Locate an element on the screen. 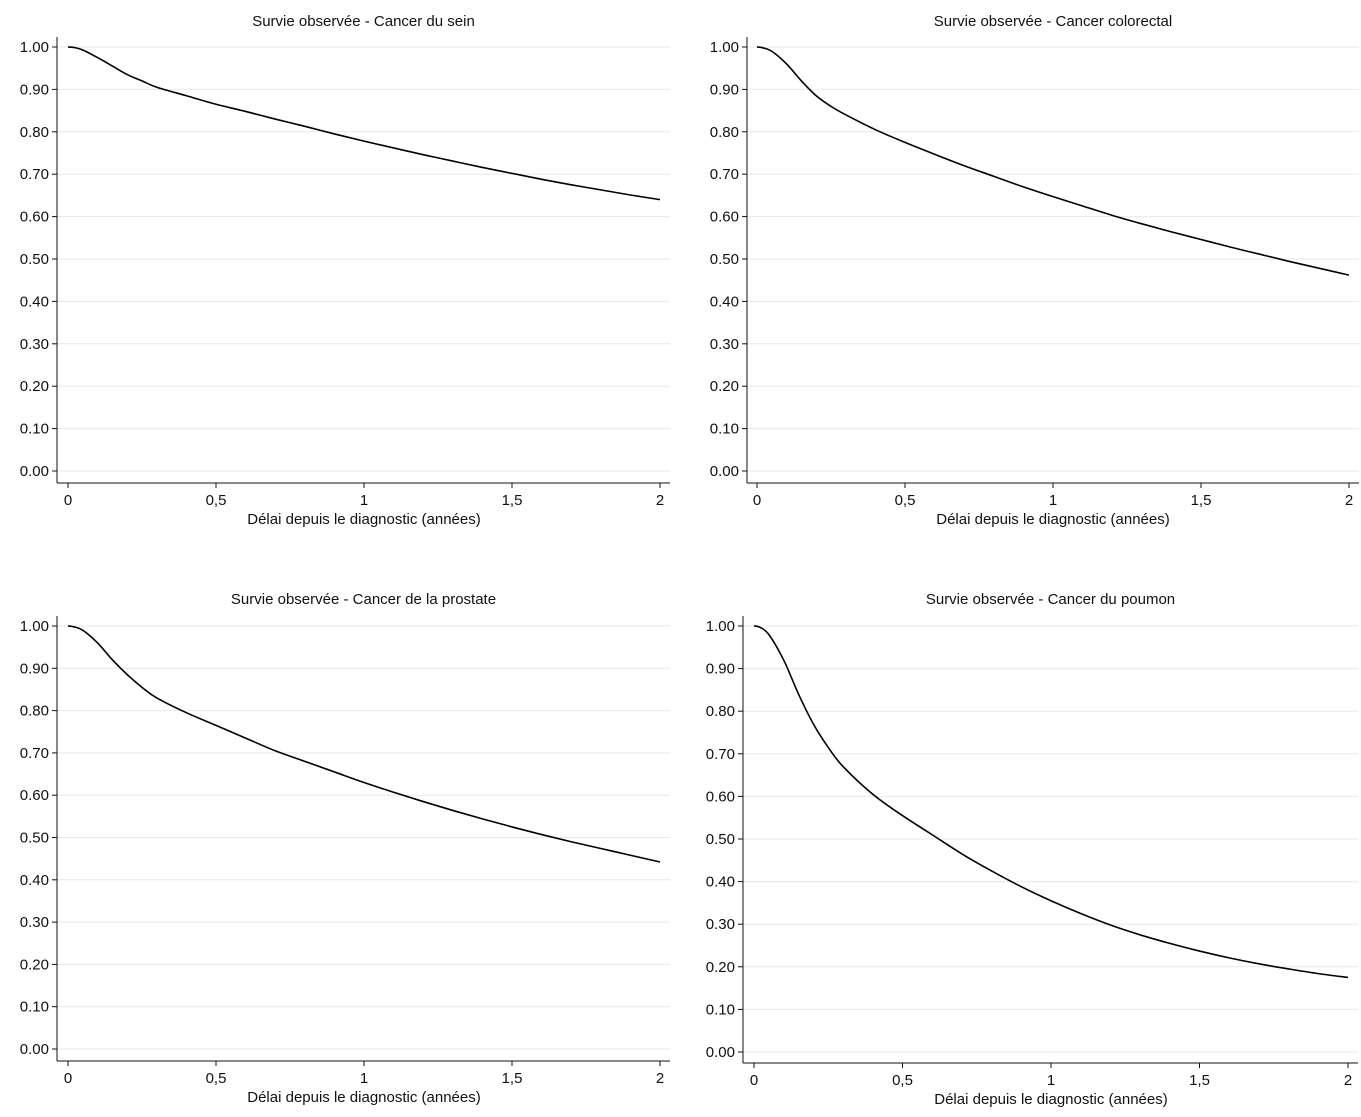 This screenshot has width=1361, height=1117. chart-title: Survie observée - Cancer du sein is located at coordinates (363, 21).